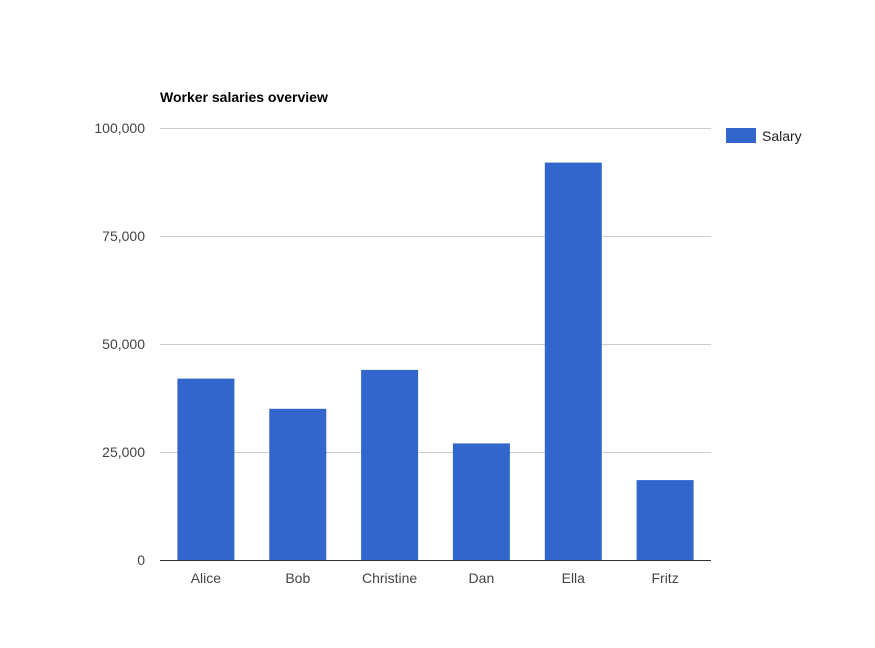 The width and height of the screenshot is (875, 648). Describe the element at coordinates (390, 464) in the screenshot. I see `bar-christine` at that location.